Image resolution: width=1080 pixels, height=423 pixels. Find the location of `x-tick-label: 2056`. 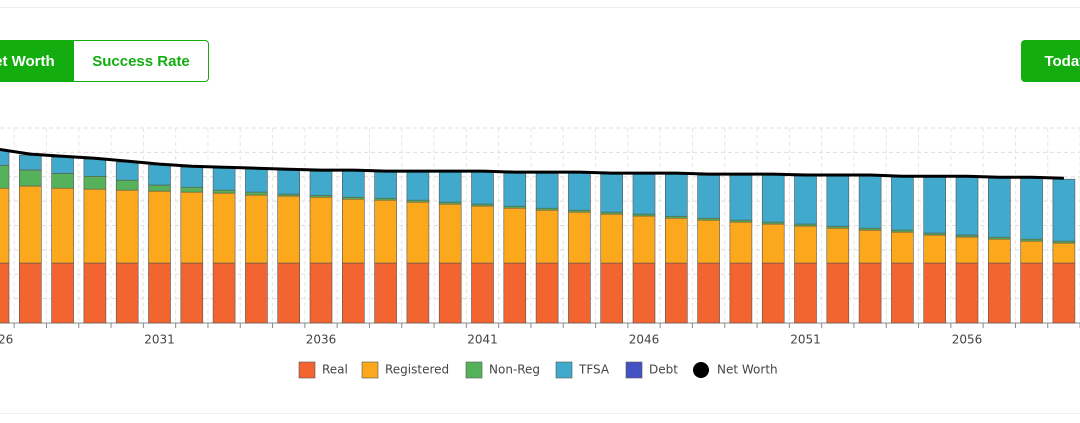

x-tick-label: 2056 is located at coordinates (967, 340).